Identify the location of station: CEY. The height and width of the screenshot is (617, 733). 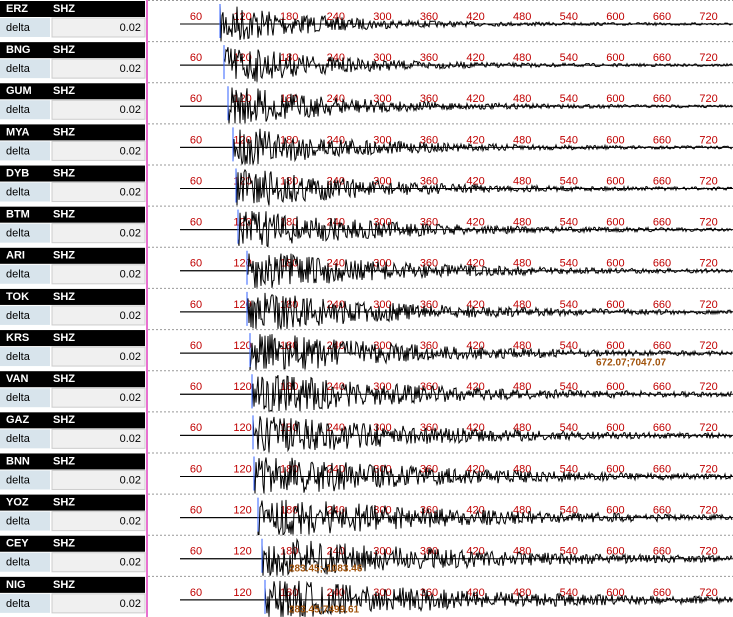
(17, 544).